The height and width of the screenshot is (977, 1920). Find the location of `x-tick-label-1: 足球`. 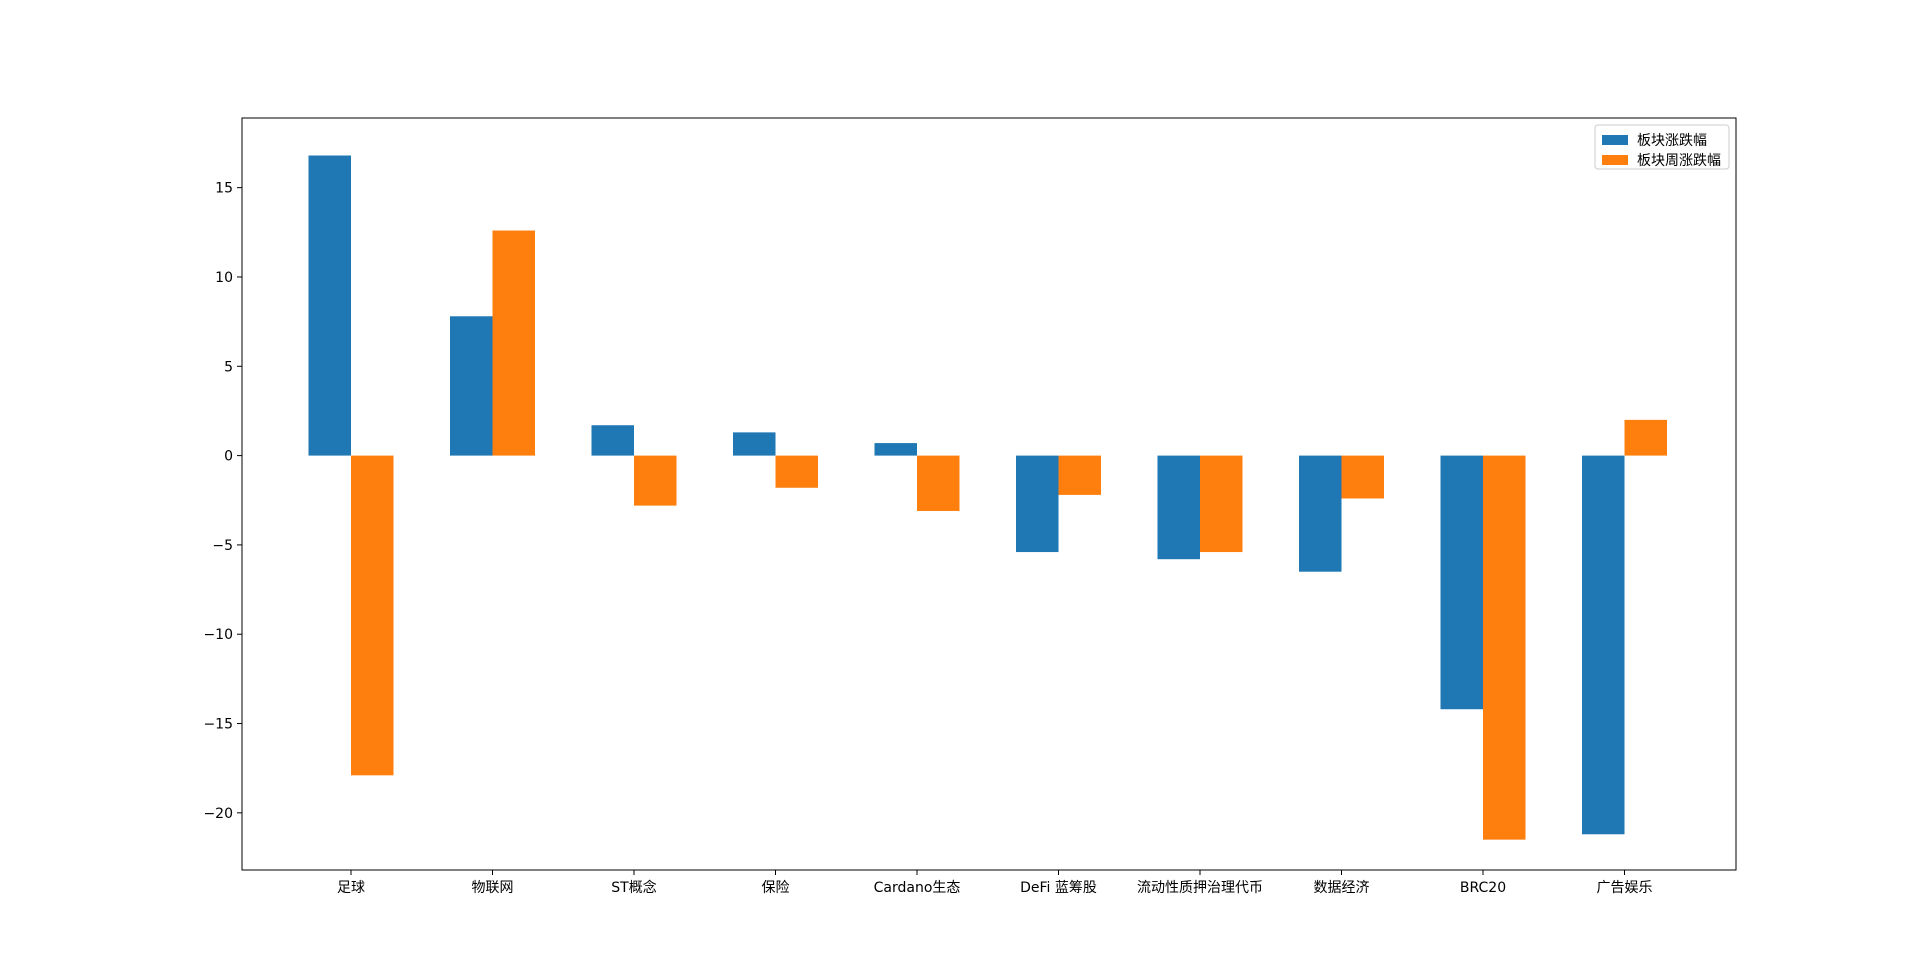

x-tick-label-1: 足球 is located at coordinates (351, 888).